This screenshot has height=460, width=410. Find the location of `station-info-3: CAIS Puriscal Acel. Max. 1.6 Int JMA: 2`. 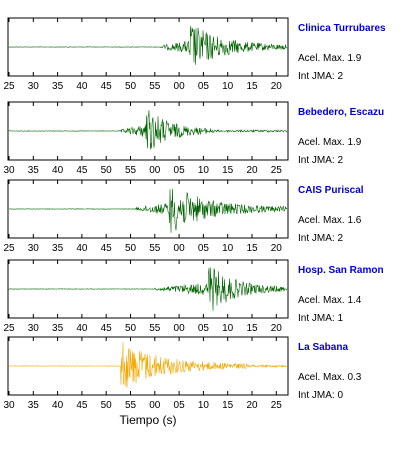

station-info-3: CAIS Puriscal Acel. Max. 1.6 Int JMA: 2 is located at coordinates (331, 214).